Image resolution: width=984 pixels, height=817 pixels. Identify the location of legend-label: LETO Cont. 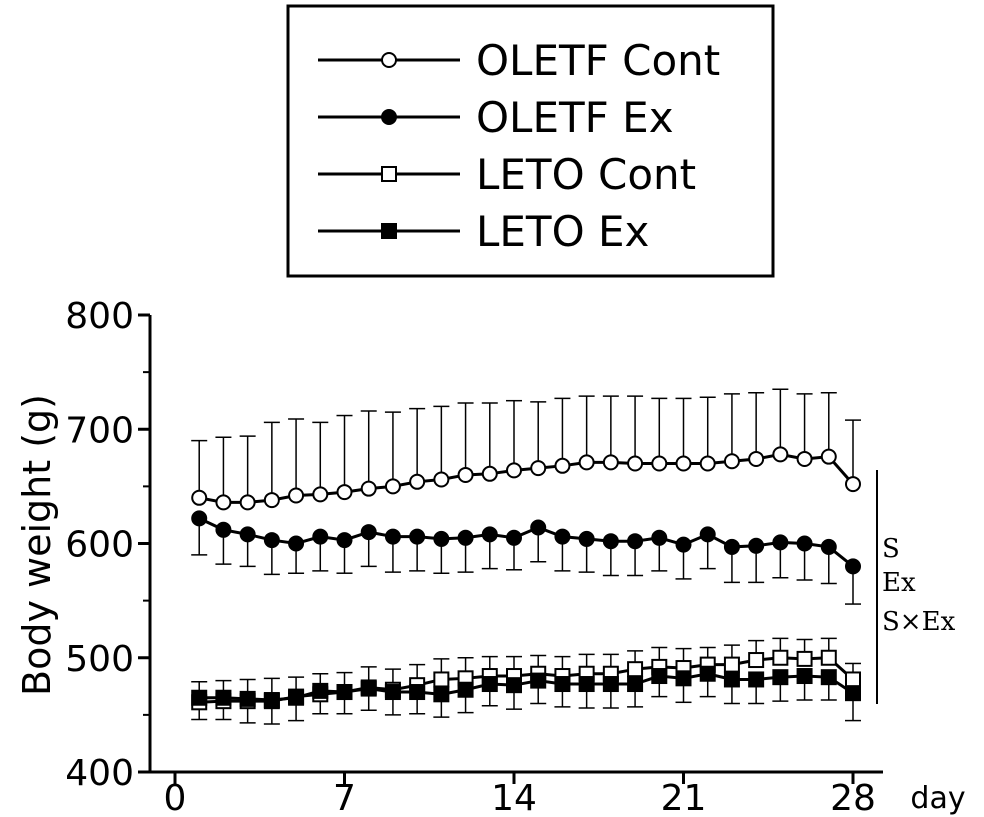
(586, 174).